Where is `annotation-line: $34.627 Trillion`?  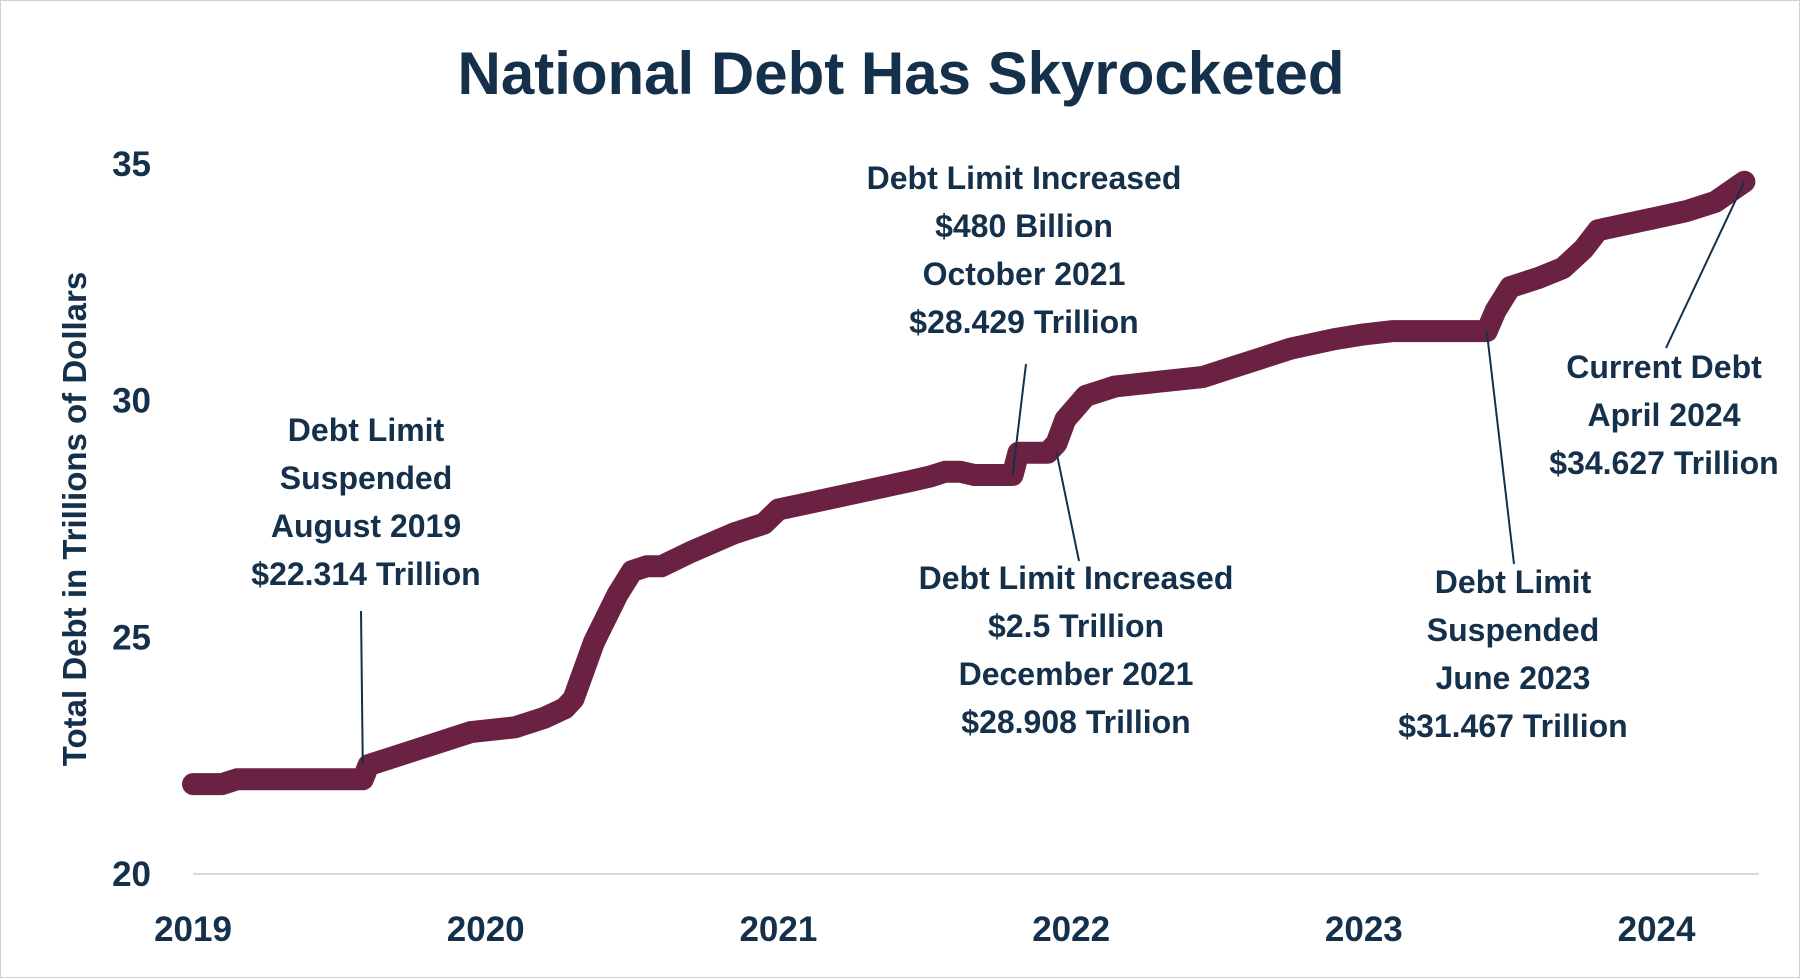 annotation-line: $34.627 Trillion is located at coordinates (1663, 463).